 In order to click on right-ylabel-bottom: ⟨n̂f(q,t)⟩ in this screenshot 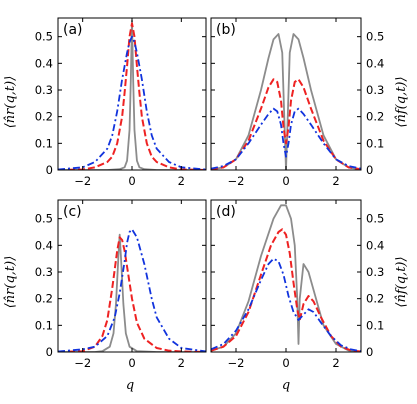, I will do `click(401, 281)`.